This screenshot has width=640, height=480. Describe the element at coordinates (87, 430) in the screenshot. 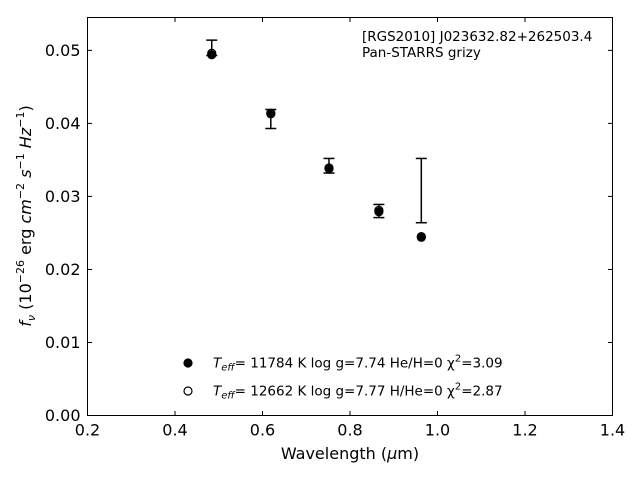

I see `x-tick-label: 0.2` at that location.